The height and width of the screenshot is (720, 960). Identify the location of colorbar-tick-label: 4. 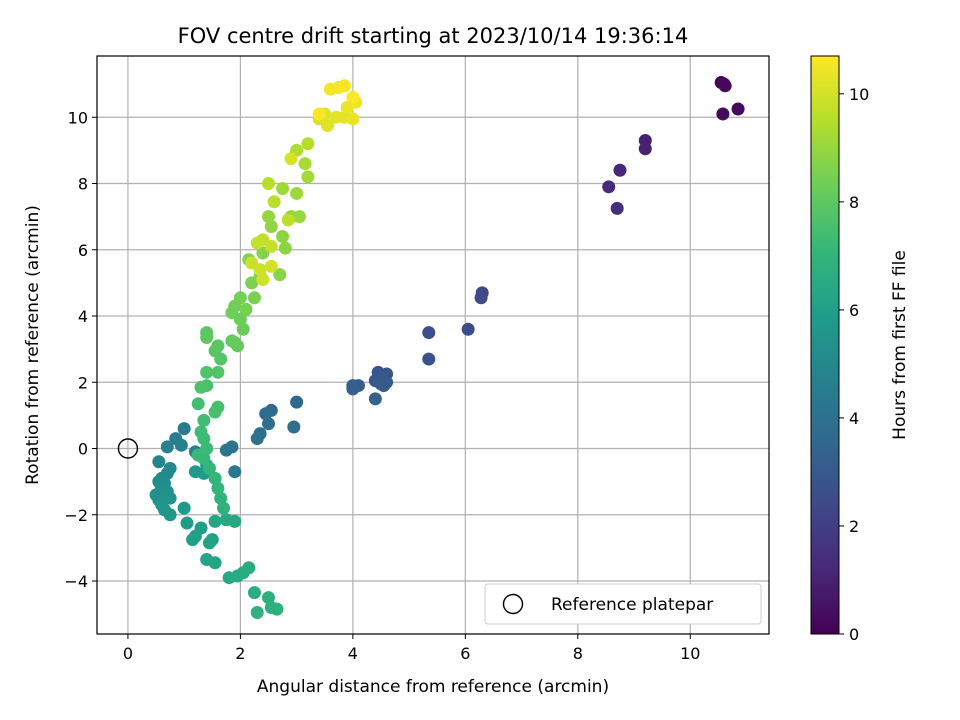
(854, 418).